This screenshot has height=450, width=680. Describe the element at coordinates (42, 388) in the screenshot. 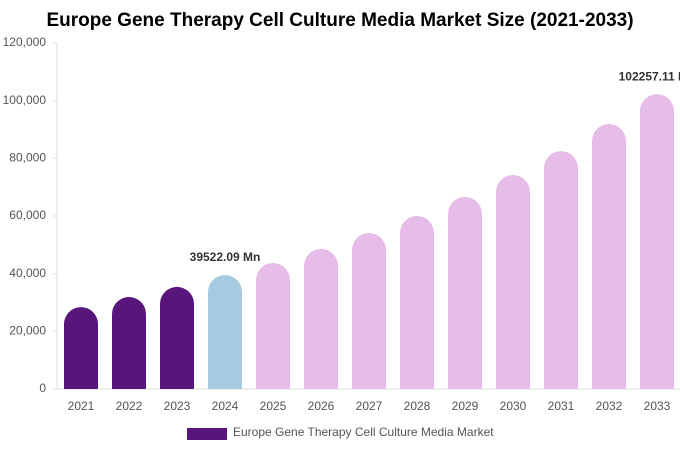

I see `y-tick-label: 0` at that location.